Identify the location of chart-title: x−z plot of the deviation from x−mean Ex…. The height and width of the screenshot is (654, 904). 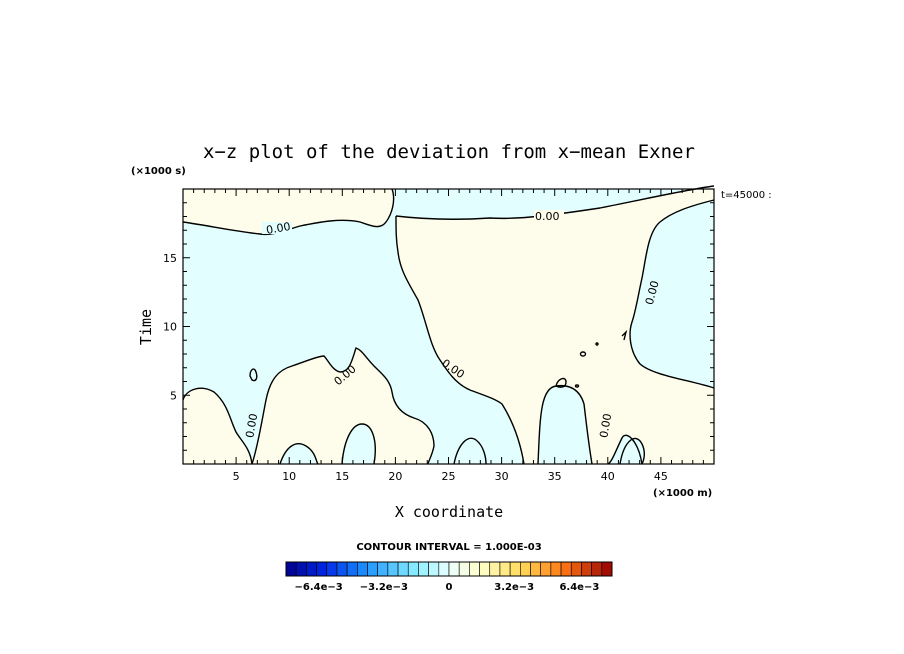
(449, 152).